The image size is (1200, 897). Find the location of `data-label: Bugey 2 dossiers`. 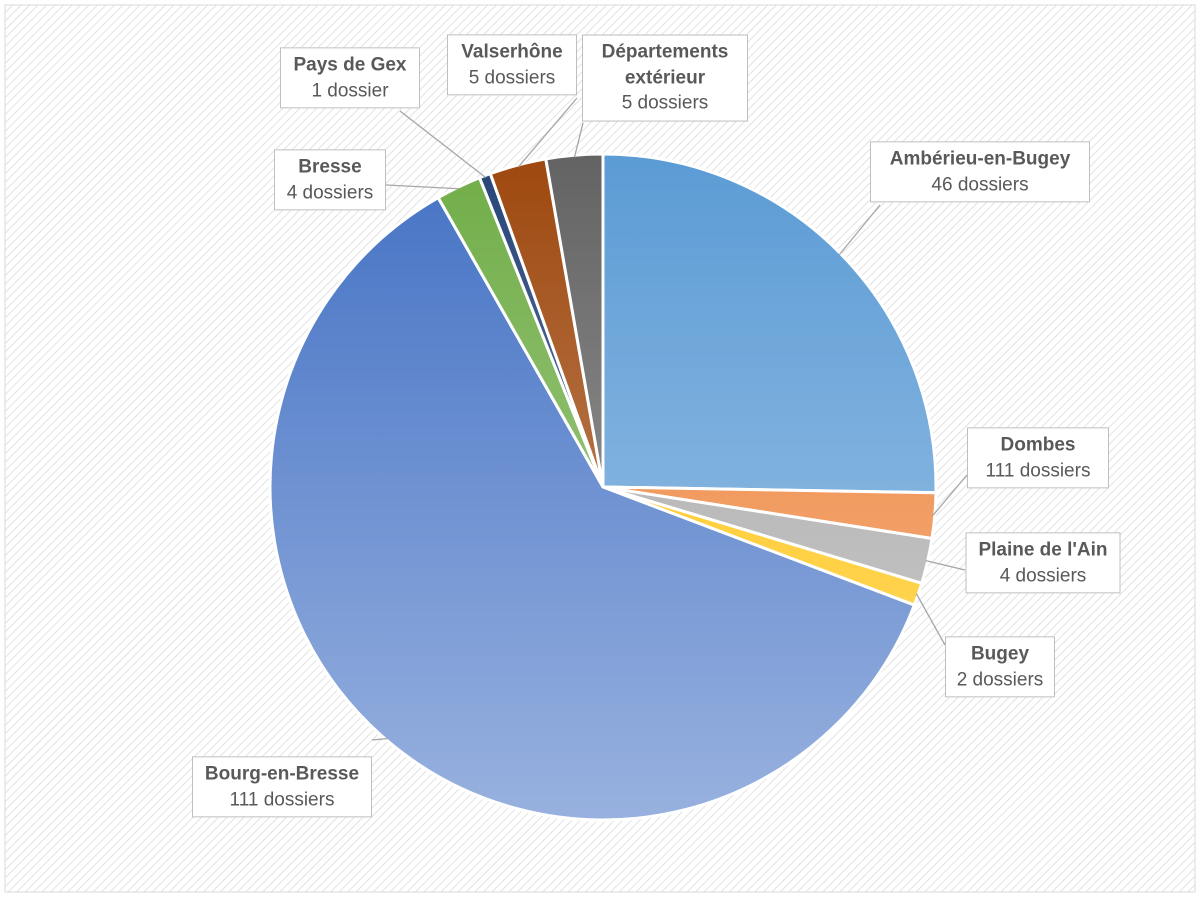

data-label: Bugey 2 dossiers is located at coordinates (1000, 667).